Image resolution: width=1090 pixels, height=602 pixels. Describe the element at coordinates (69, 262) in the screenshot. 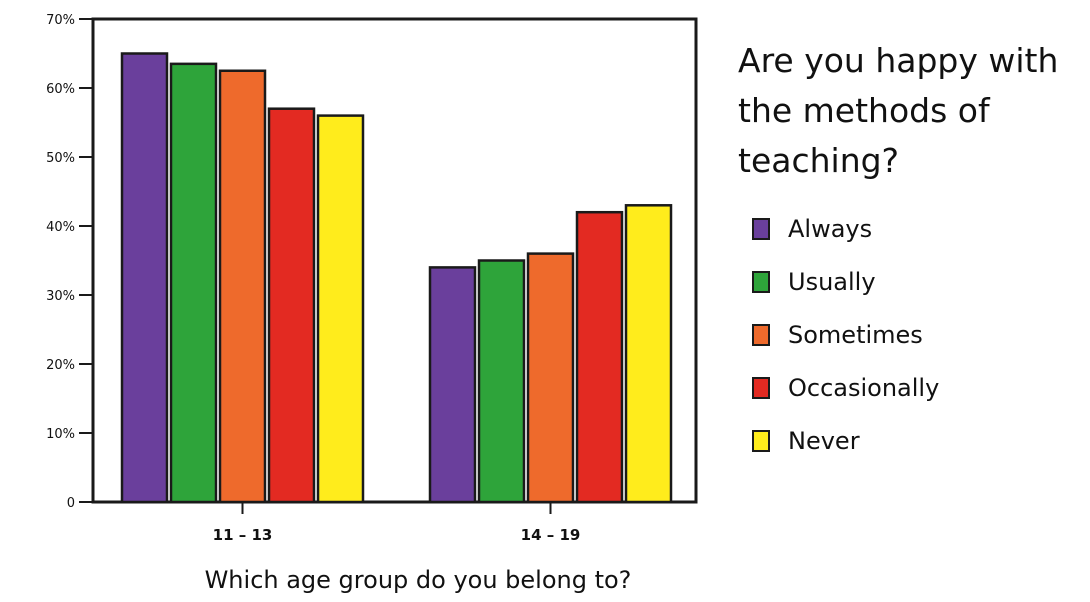

I see `y-axis: 0 10% 20% 30% 40% 50% 60% 70%` at that location.